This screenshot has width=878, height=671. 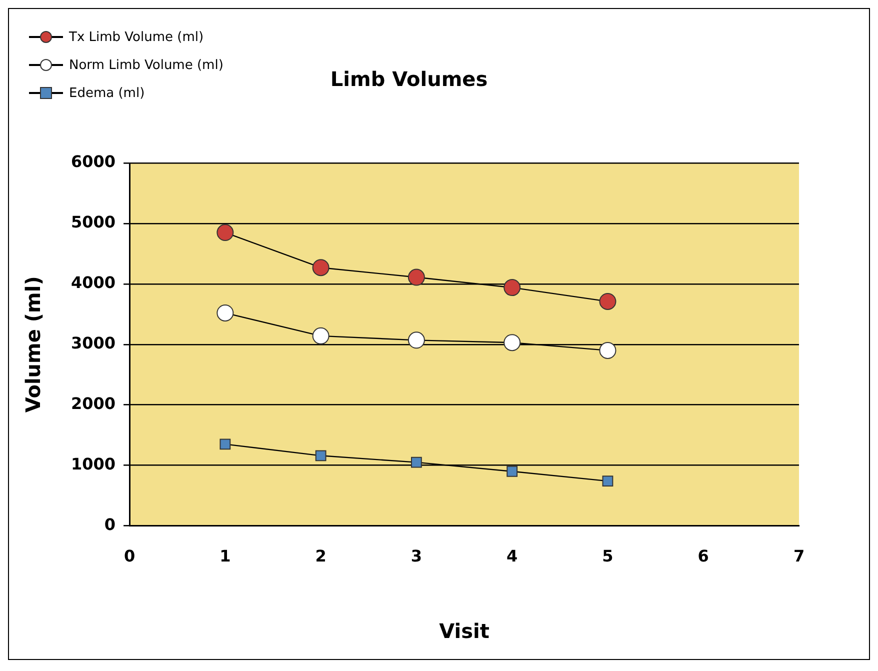 I want to click on x-axis-title: Visit, so click(x=464, y=631).